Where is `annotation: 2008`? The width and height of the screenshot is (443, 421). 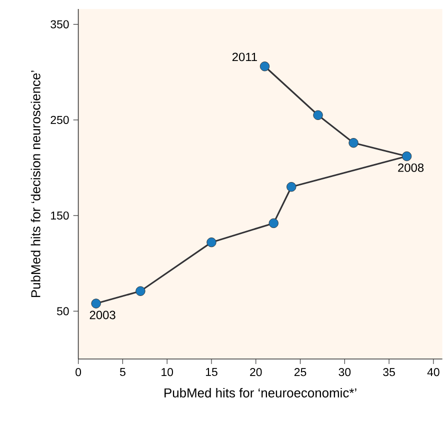
annotation: 2008 is located at coordinates (411, 167).